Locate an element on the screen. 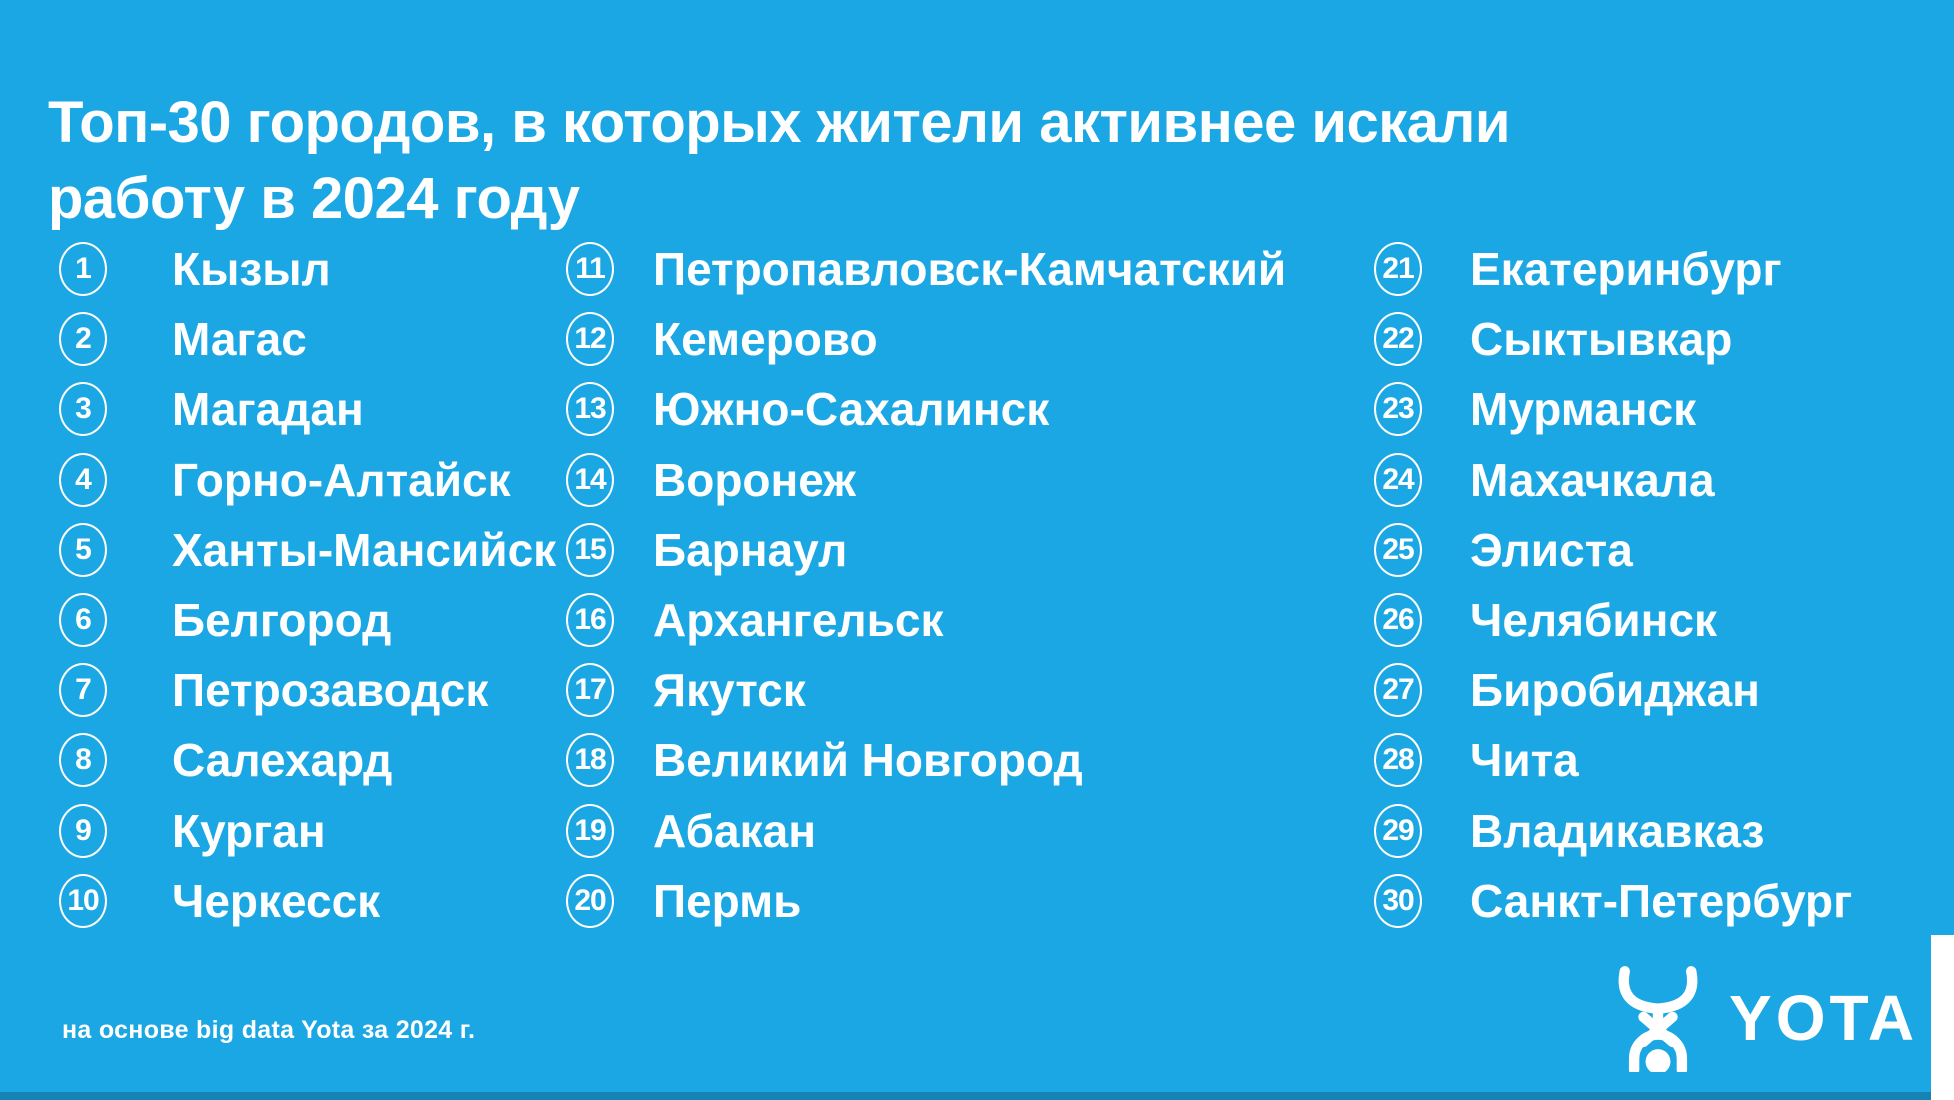 Image resolution: width=1954 pixels, height=1100 pixels. list-item: 24 Махачкала is located at coordinates (1613, 480).